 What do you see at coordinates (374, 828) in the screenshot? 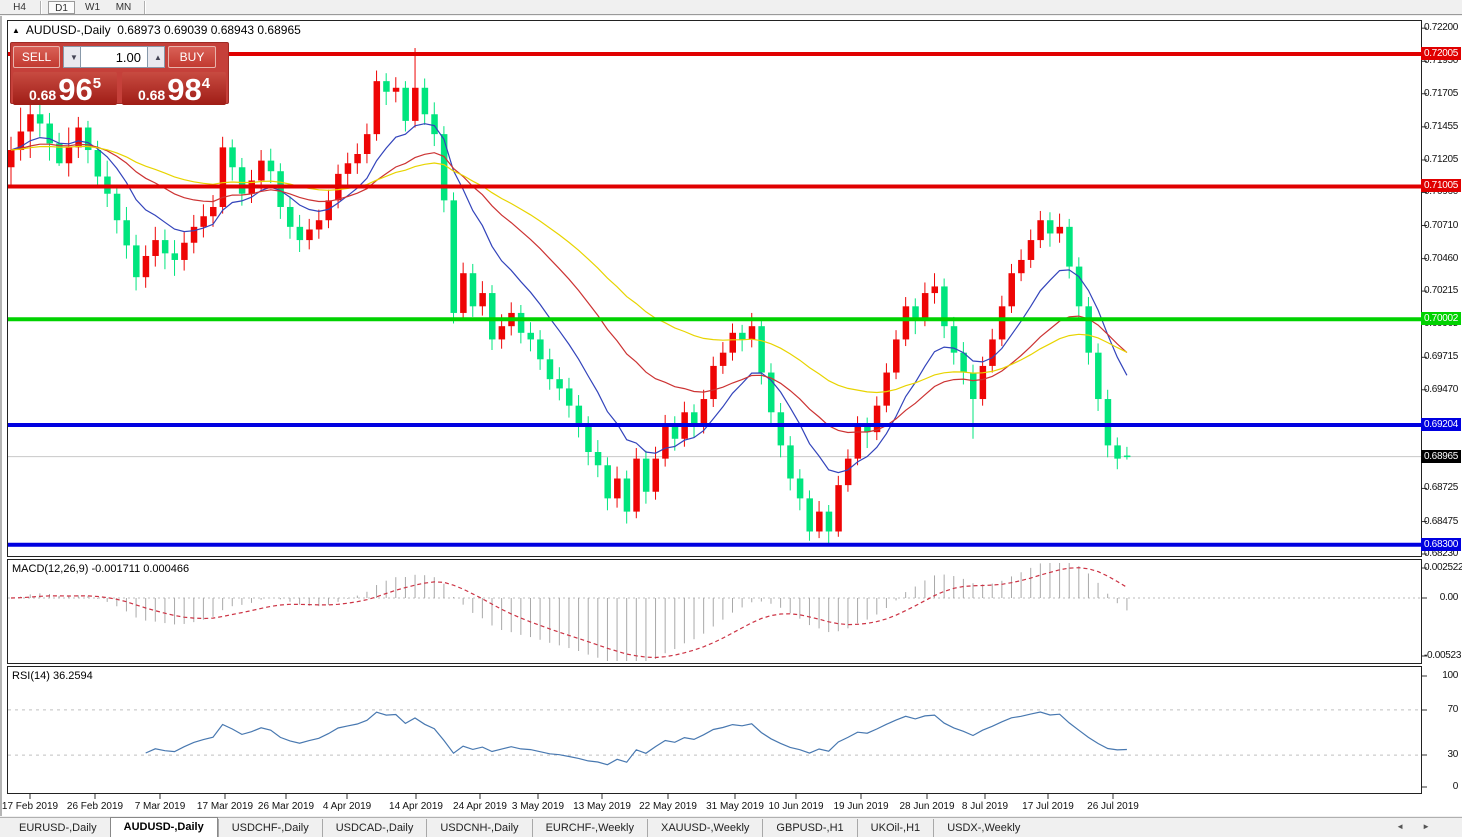
I see `chart-tab-usdcad: USDCAD-,Daily` at bounding box center [374, 828].